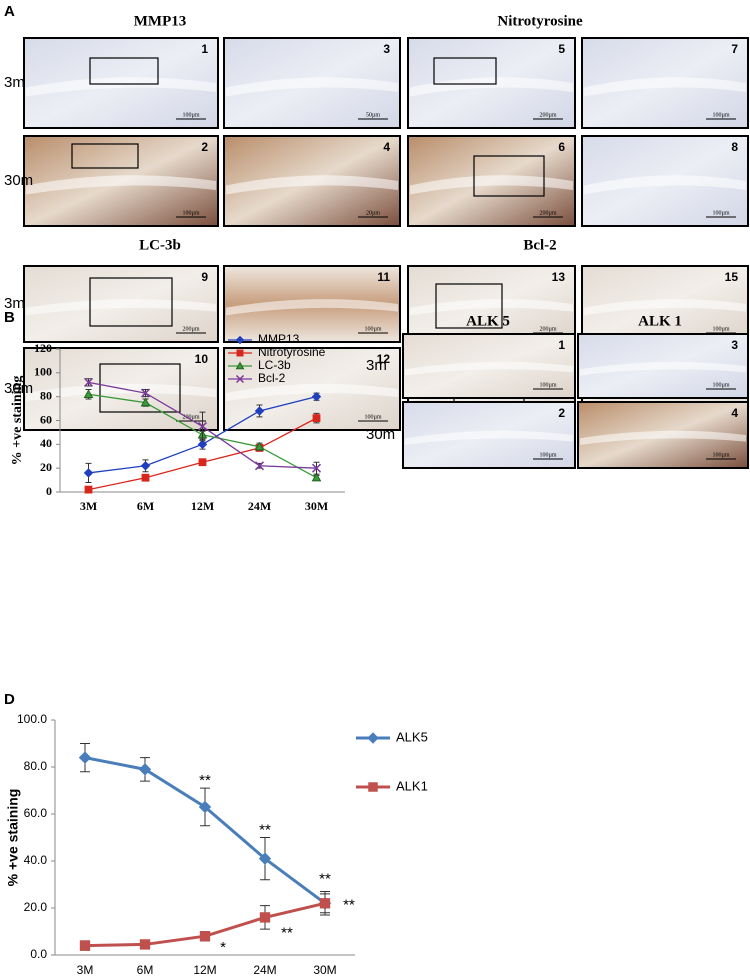 This screenshot has height=980, width=750. What do you see at coordinates (46, 443) in the screenshot?
I see `y-tick-label: 40` at bounding box center [46, 443].